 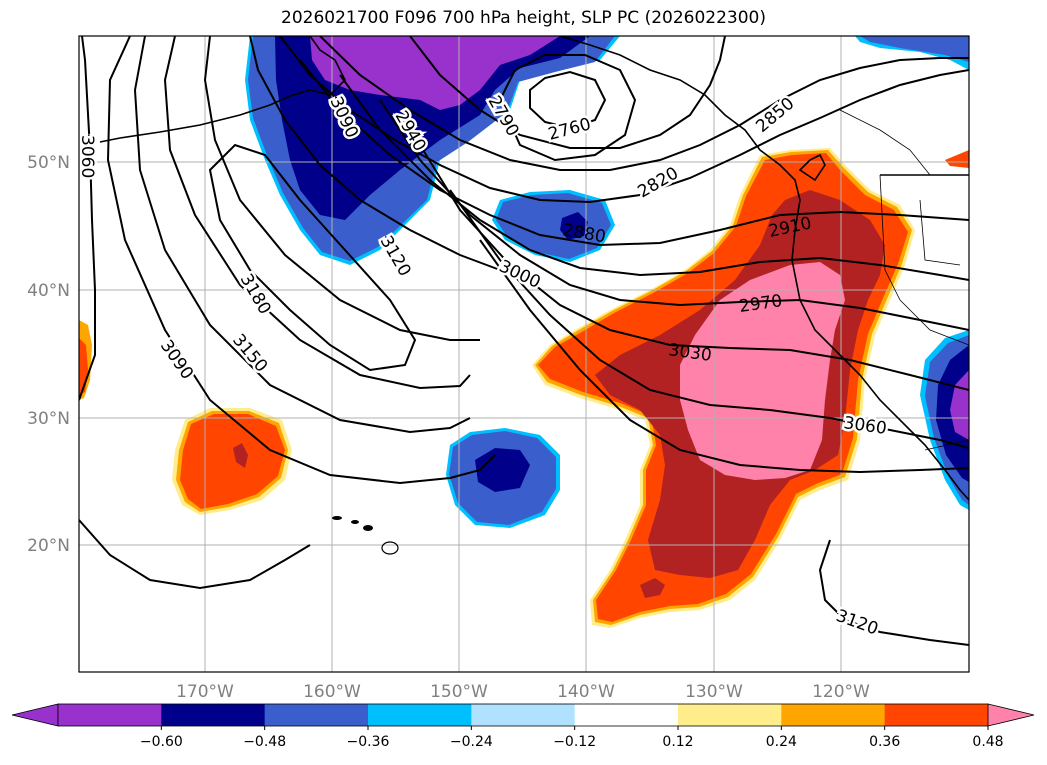 What do you see at coordinates (912, 53) in the screenshot?
I see `negative-anomaly-northeast` at bounding box center [912, 53].